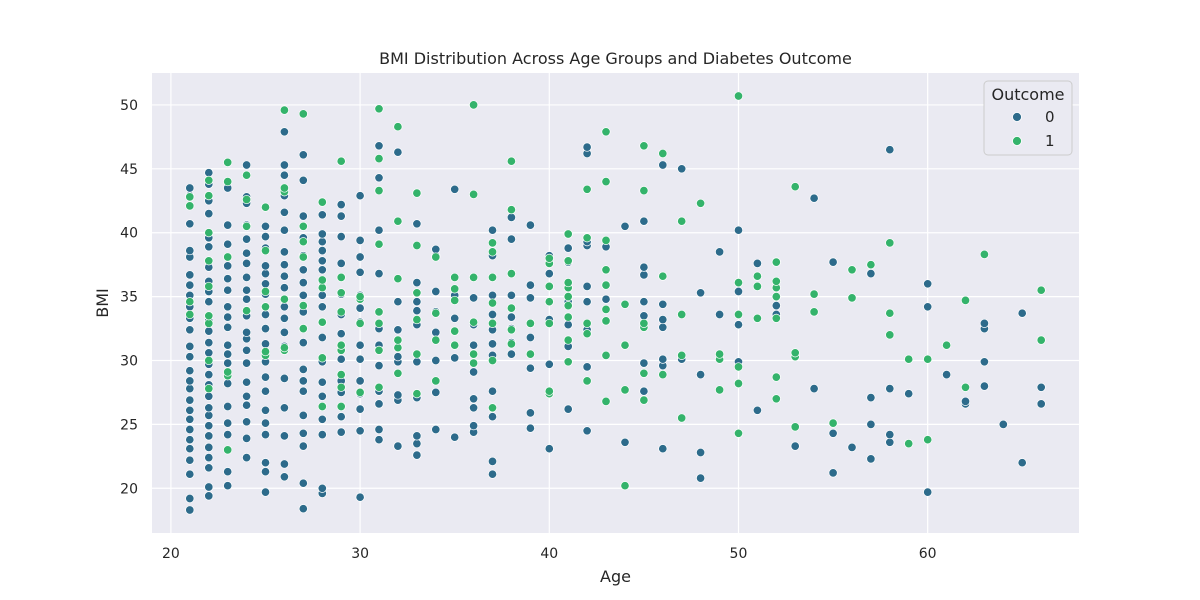 The height and width of the screenshot is (600, 1200). Describe the element at coordinates (1028, 118) in the screenshot. I see `legend-box` at that location.